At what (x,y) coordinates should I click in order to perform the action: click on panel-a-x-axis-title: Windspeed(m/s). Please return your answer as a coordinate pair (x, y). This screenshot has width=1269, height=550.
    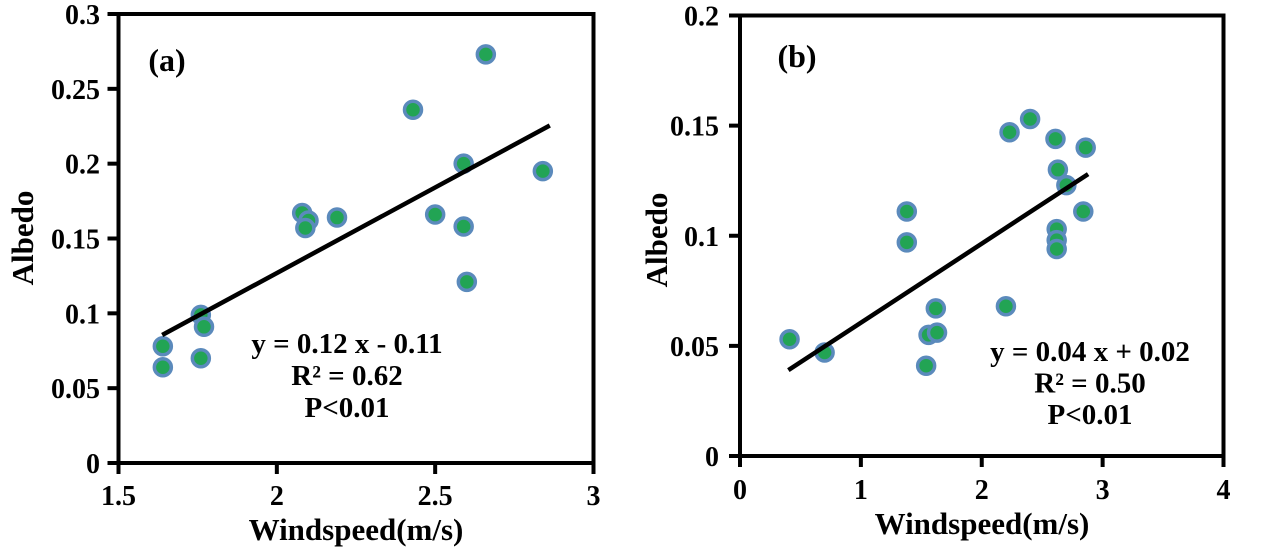
    Looking at the image, I should click on (356, 529).